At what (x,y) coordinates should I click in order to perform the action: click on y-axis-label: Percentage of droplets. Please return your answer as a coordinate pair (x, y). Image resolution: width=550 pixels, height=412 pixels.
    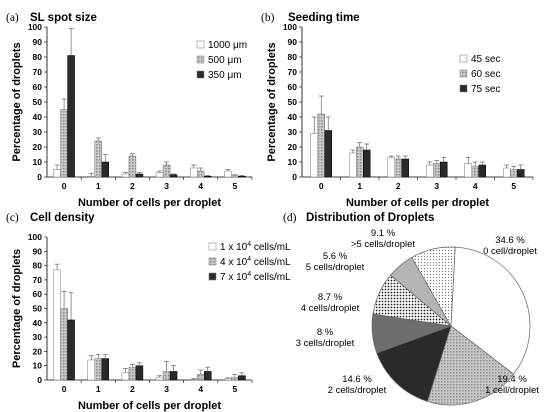
    Looking at the image, I should click on (272, 101).